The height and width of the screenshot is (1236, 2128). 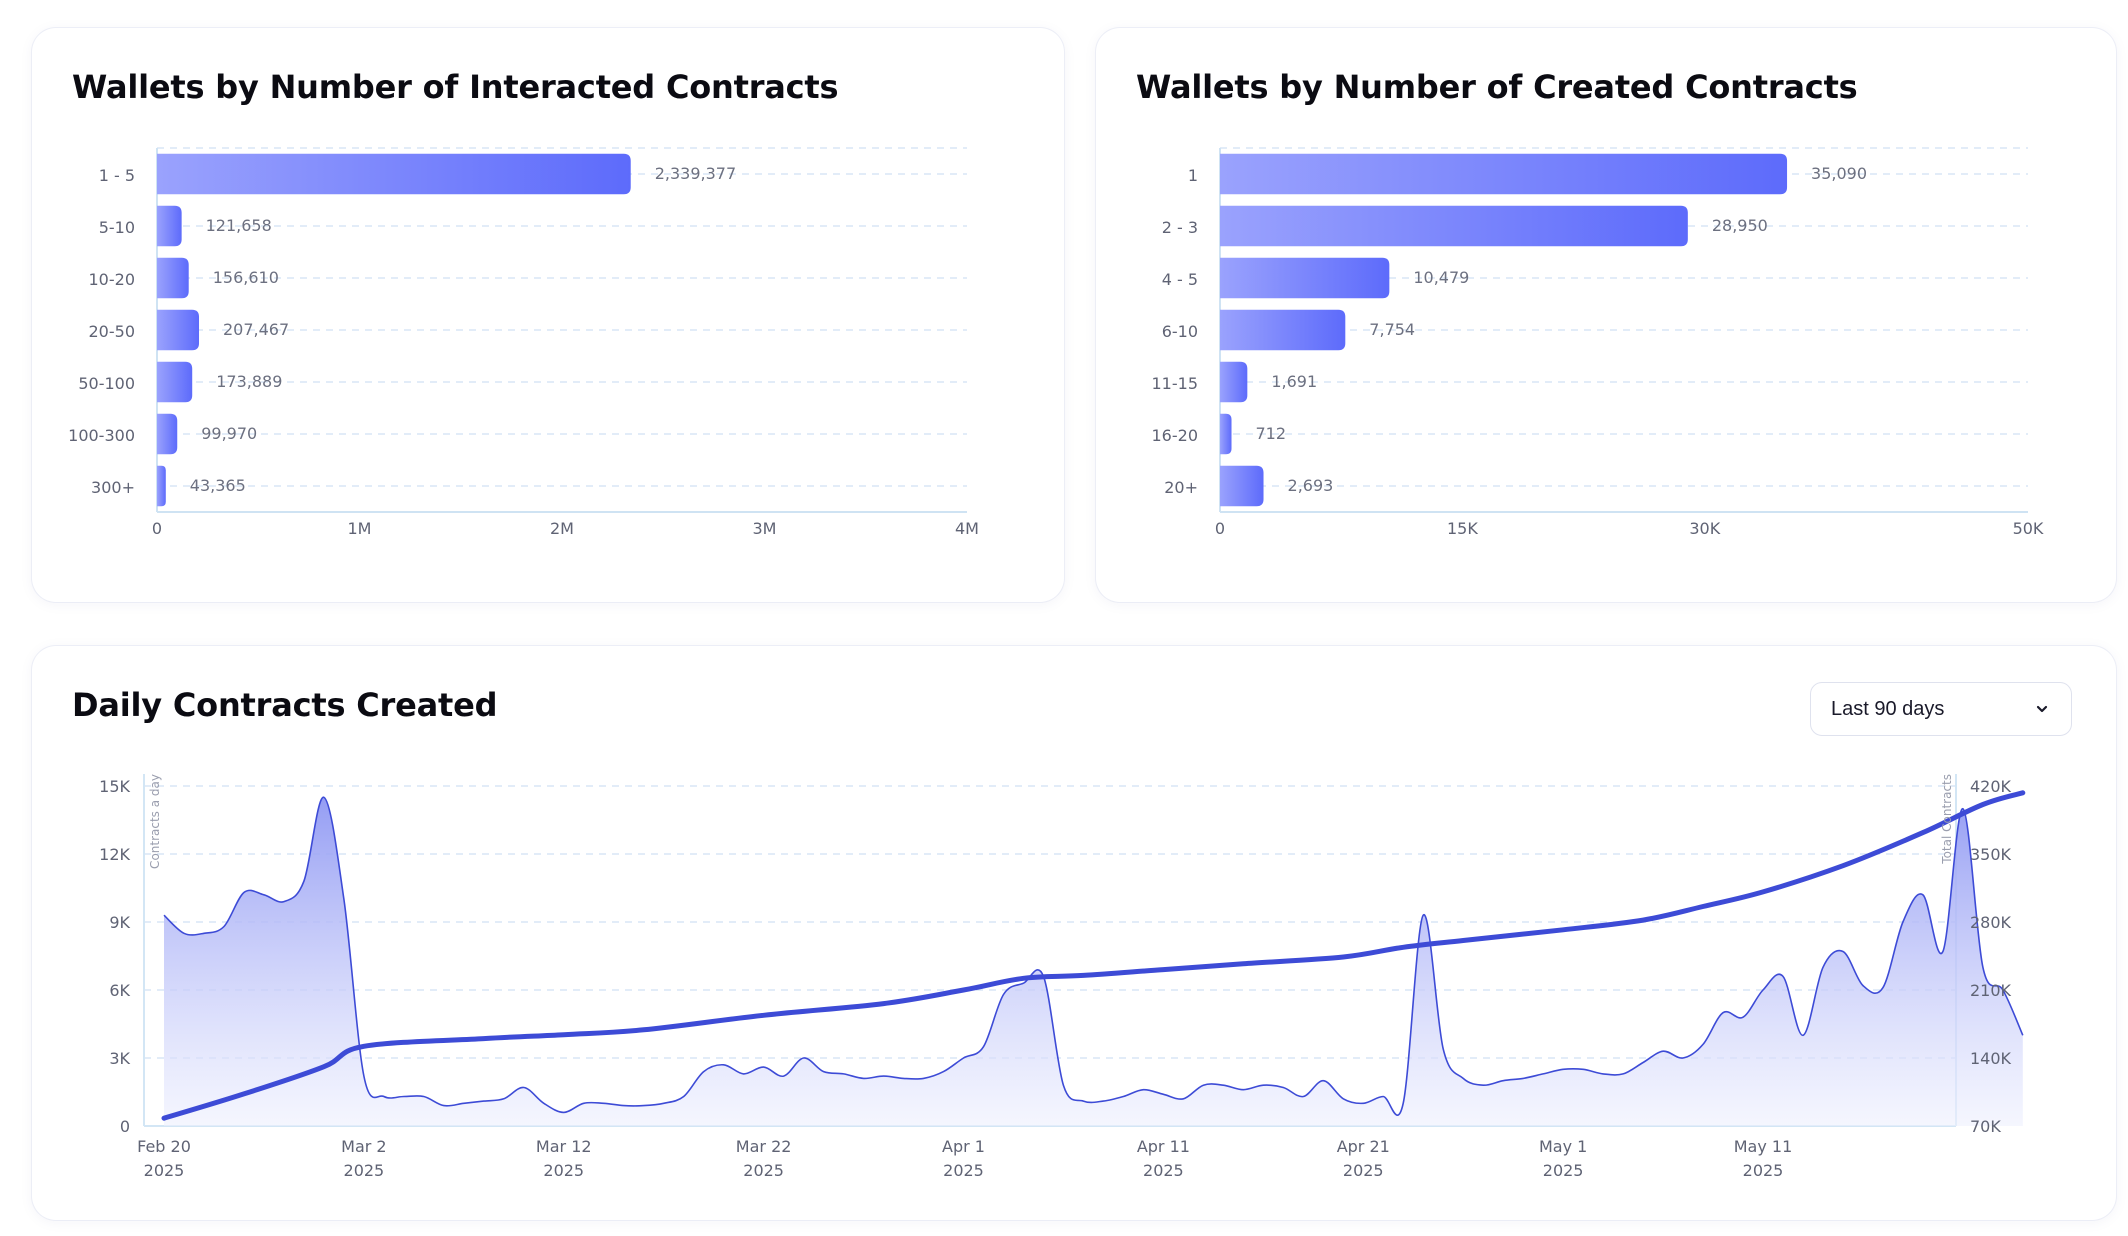 What do you see at coordinates (117, 227) in the screenshot?
I see `category-label: 5-10` at bounding box center [117, 227].